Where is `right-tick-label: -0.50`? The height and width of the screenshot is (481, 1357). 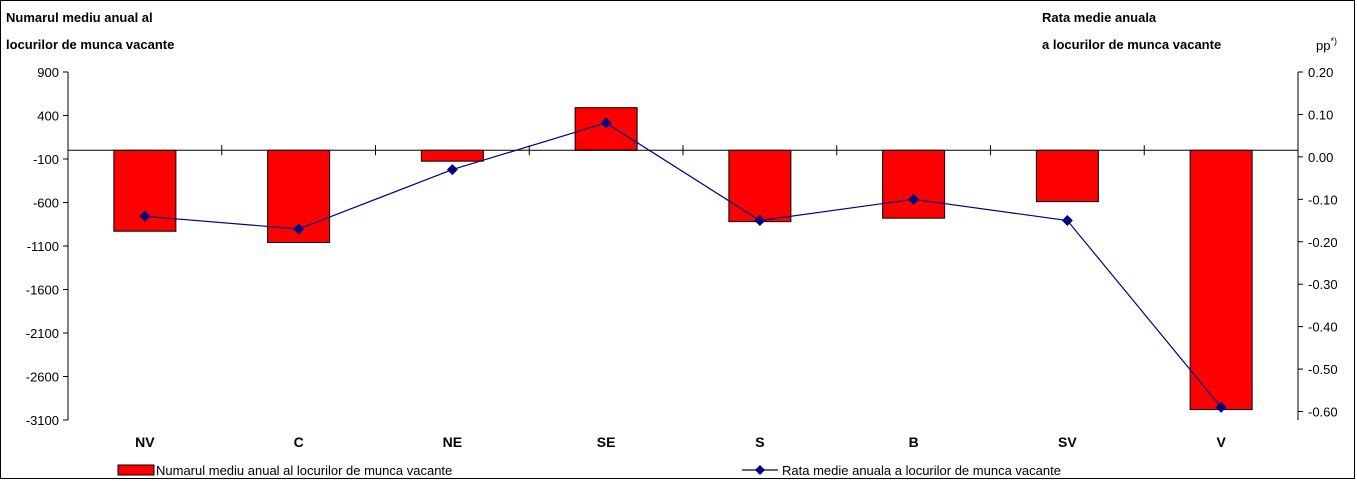
right-tick-label: -0.50 is located at coordinates (1323, 369).